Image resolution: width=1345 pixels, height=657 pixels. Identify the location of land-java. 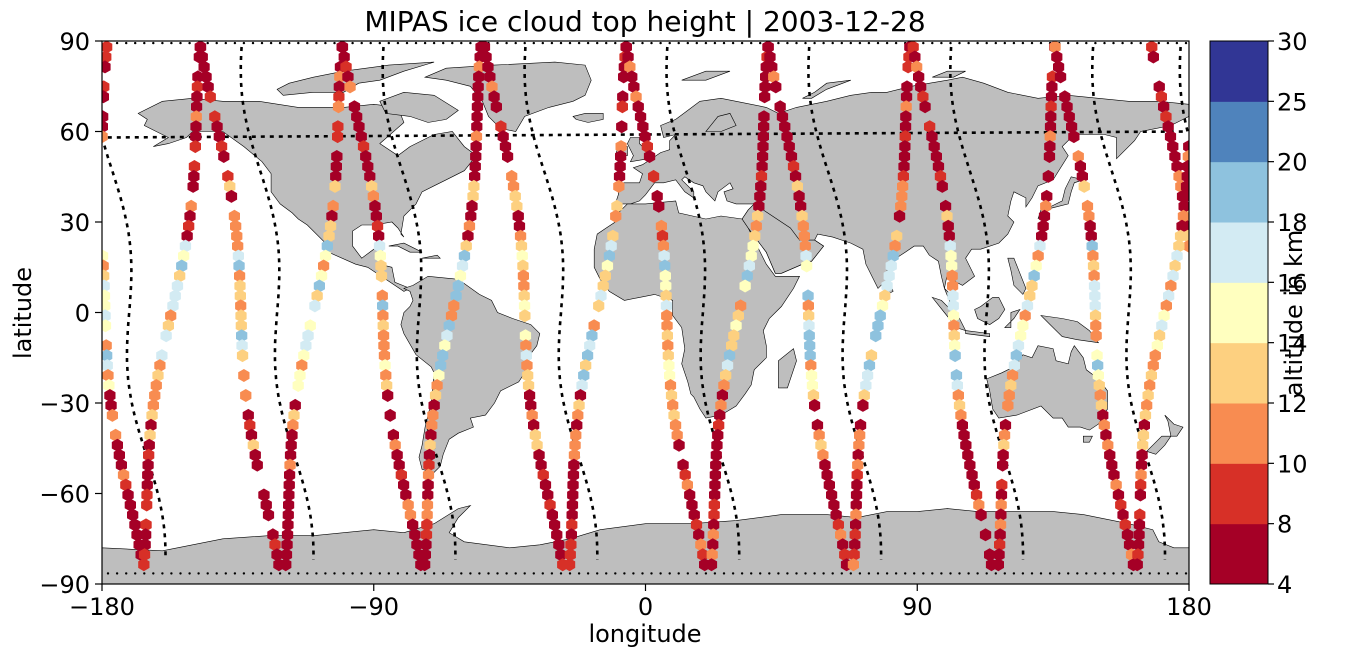
(978, 333).